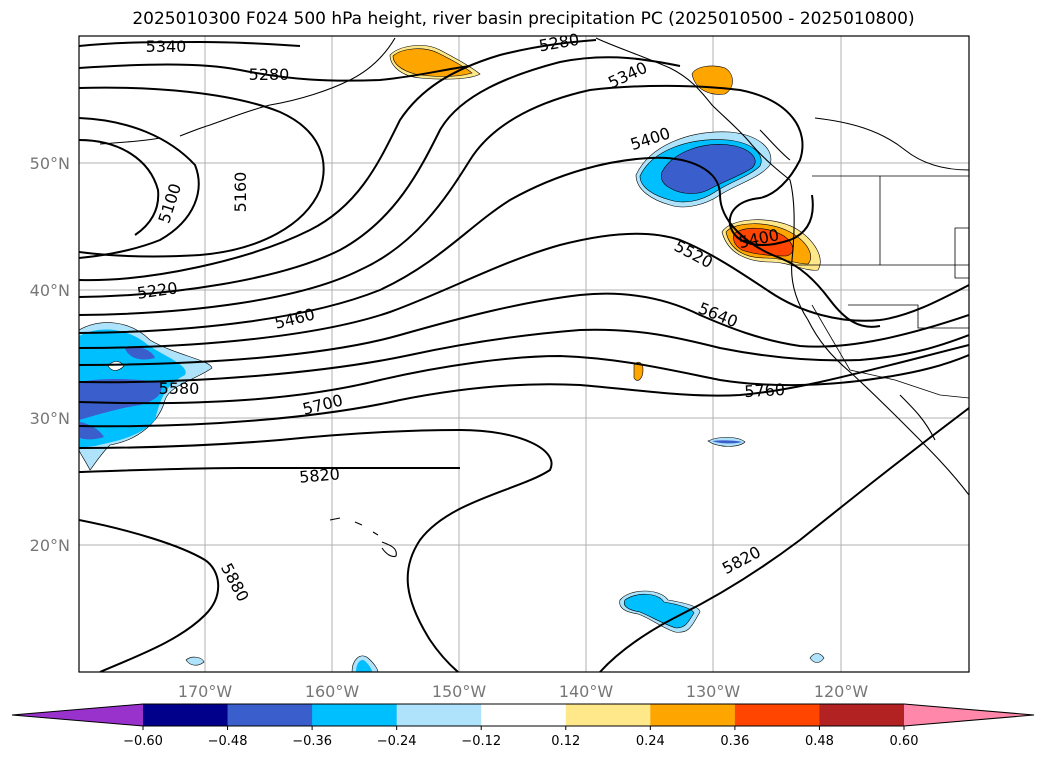 This screenshot has width=1047, height=765. Describe the element at coordinates (50, 163) in the screenshot. I see `lat-tick-label: 50°N` at that location.